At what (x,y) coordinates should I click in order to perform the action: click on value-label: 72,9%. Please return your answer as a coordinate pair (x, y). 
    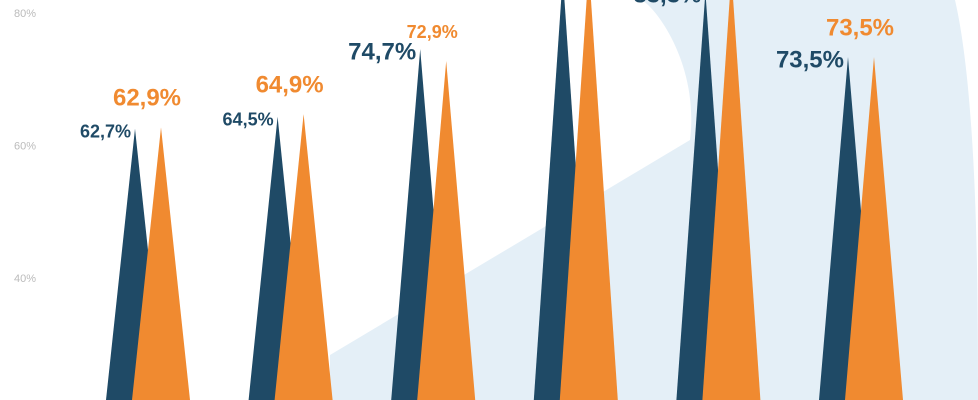
    Looking at the image, I should click on (432, 32).